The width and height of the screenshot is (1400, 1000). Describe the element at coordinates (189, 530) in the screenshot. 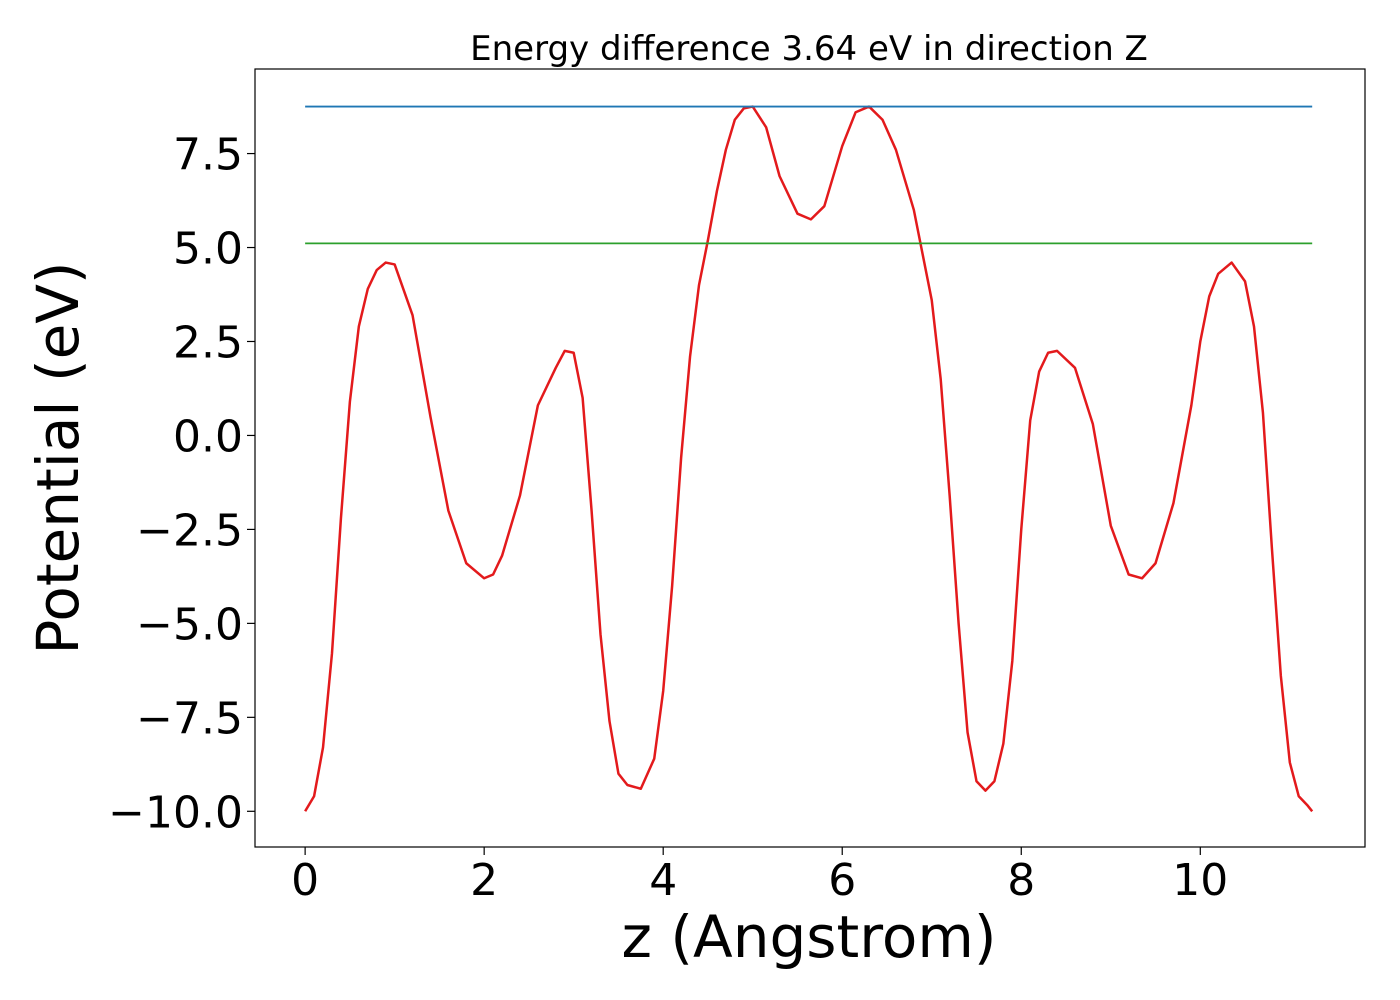

I see `y-tick-label: −2.5` at that location.